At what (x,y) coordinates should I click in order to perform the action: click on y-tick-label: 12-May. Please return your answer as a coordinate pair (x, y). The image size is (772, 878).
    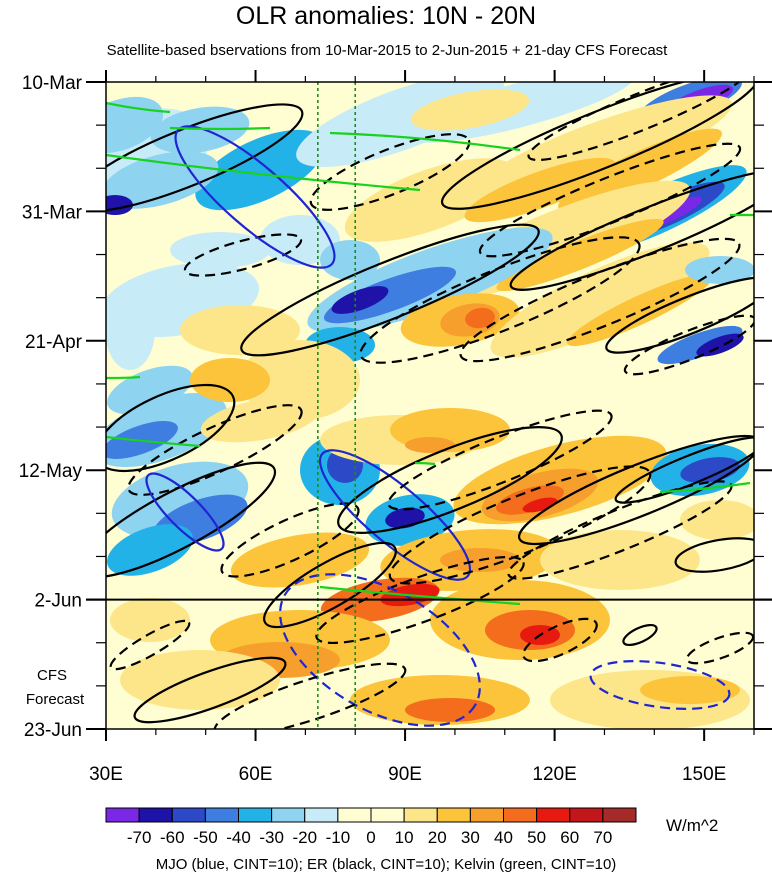
    Looking at the image, I should click on (51, 471).